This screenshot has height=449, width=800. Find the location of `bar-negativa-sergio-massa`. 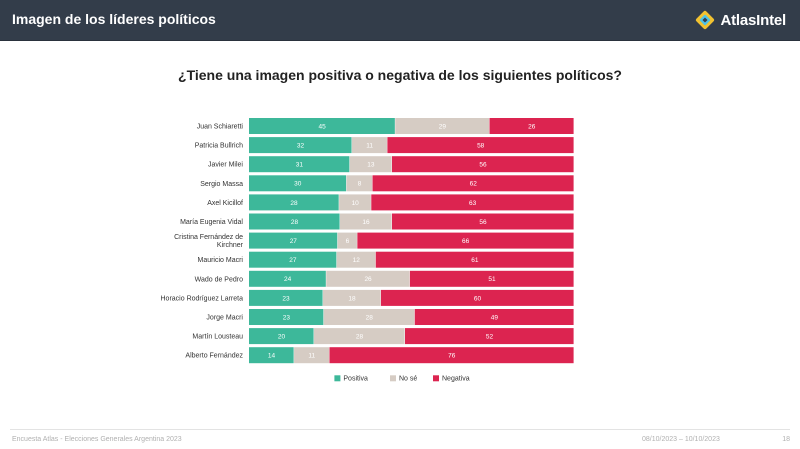

bar-negativa-sergio-massa is located at coordinates (473, 183).